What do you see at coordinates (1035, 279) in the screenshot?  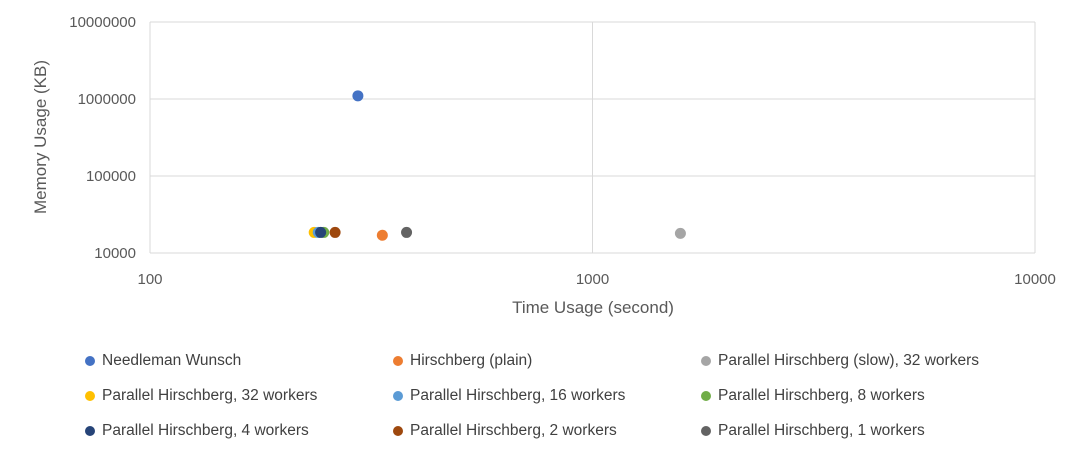 I see `x-tick-label: 10000` at bounding box center [1035, 279].